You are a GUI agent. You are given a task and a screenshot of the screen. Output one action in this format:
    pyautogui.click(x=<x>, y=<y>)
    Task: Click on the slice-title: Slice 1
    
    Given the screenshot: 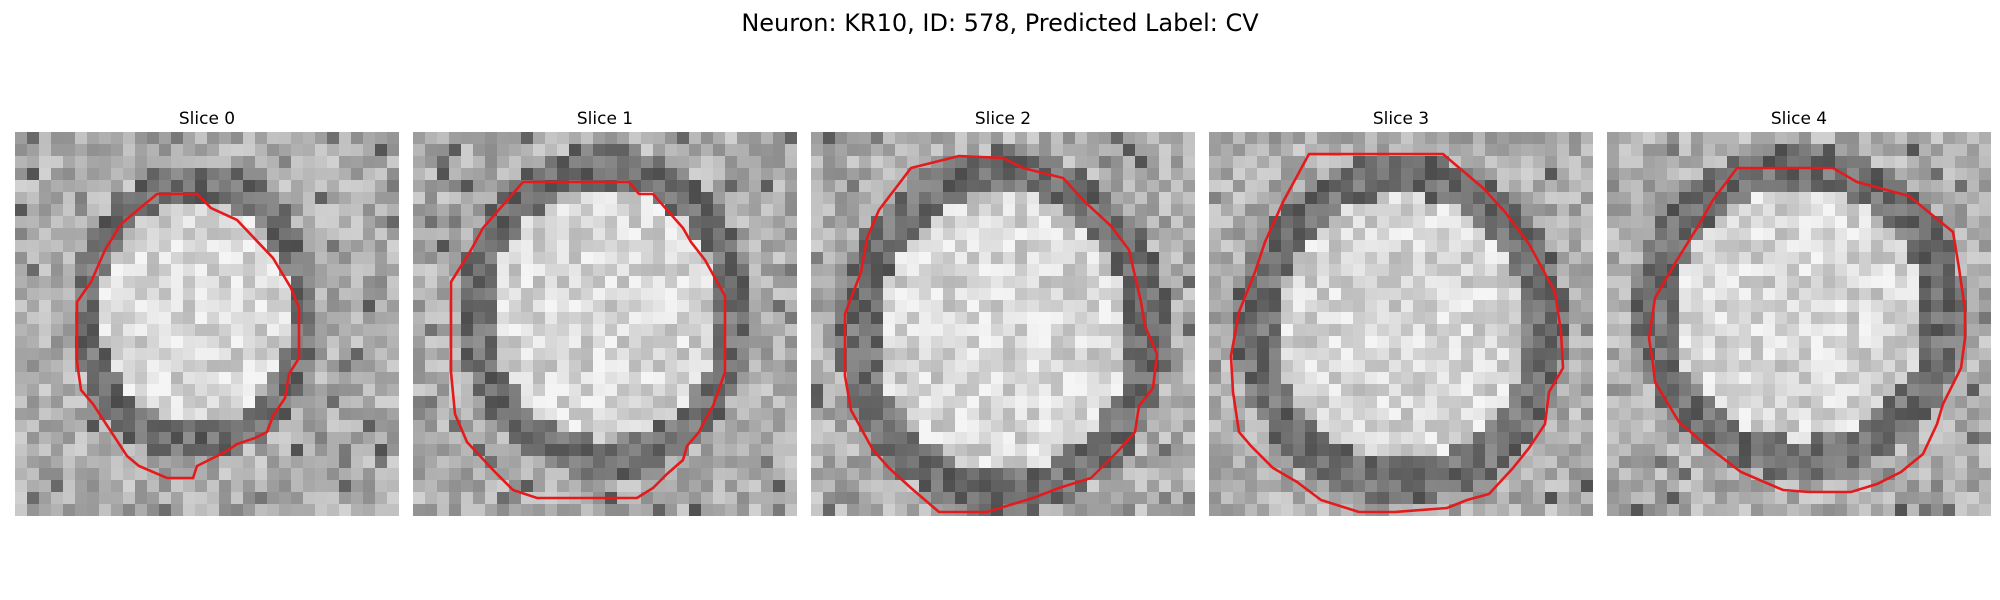 What is the action you would take?
    pyautogui.click(x=605, y=119)
    